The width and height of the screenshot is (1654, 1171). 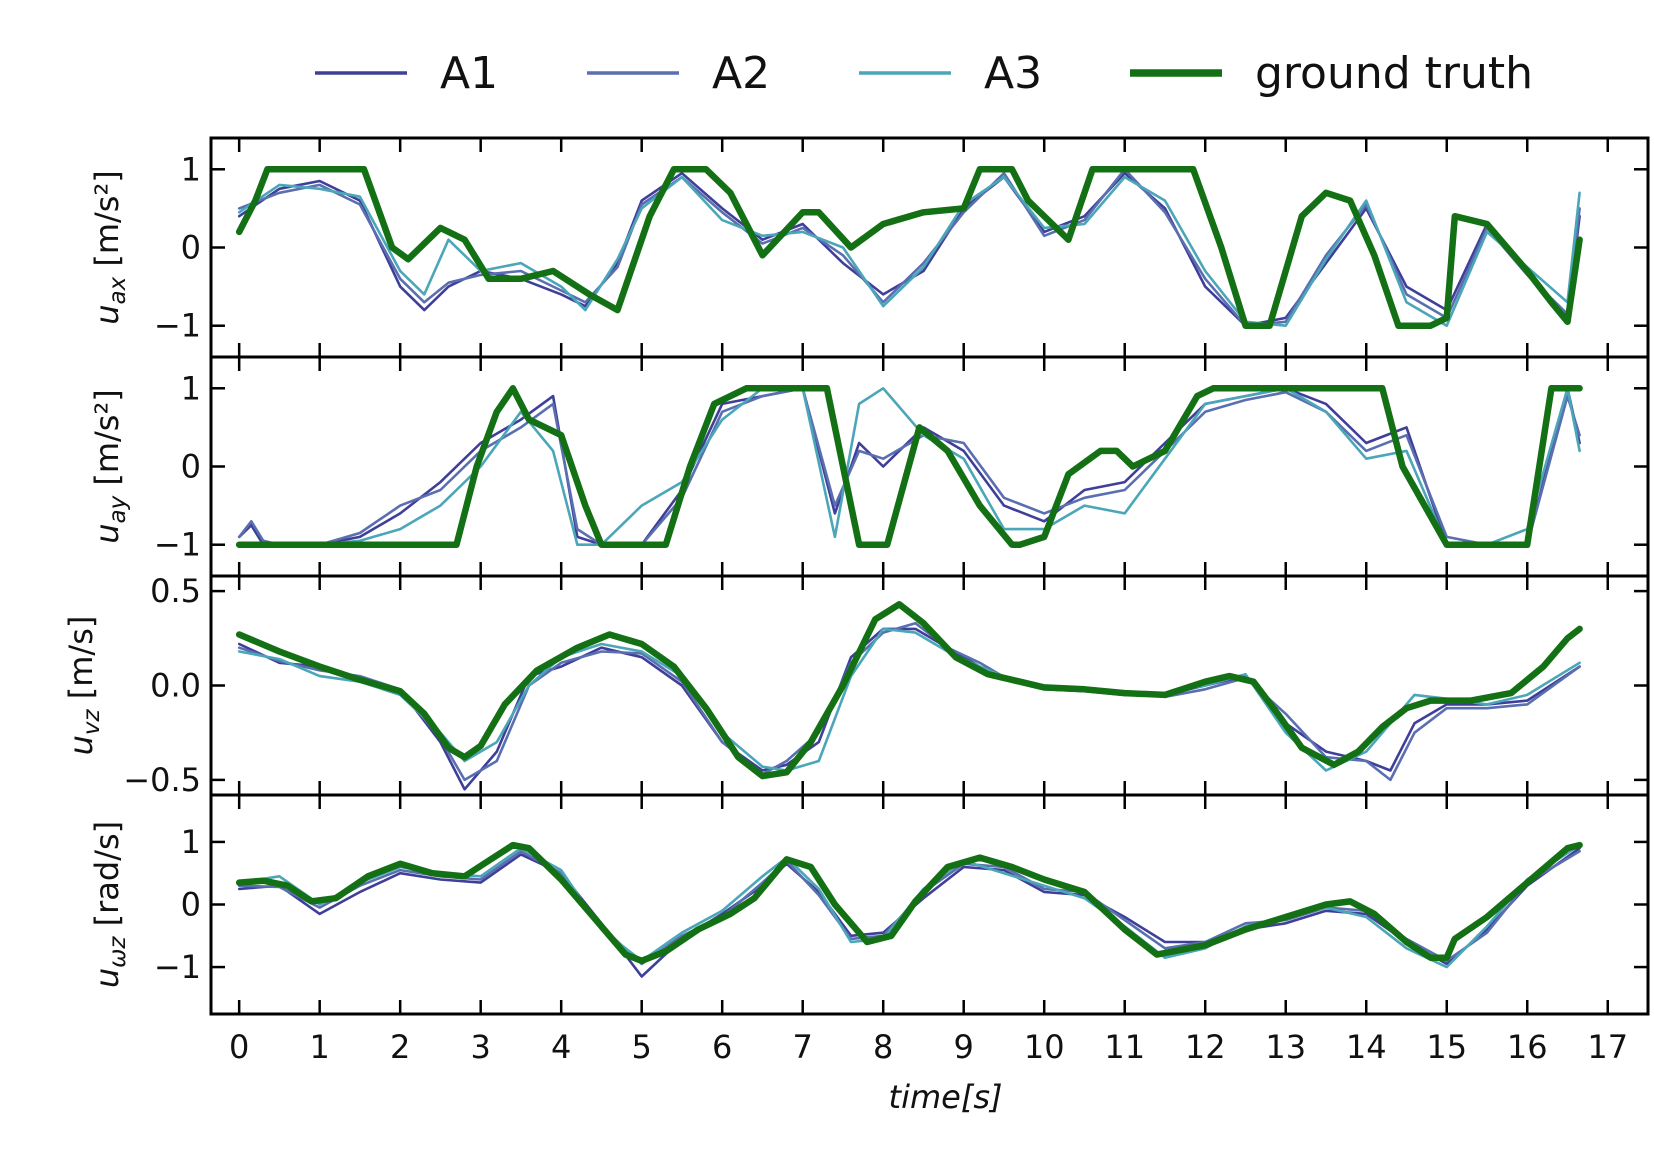 What do you see at coordinates (1013, 73) in the screenshot?
I see `legend-label-2: A3` at bounding box center [1013, 73].